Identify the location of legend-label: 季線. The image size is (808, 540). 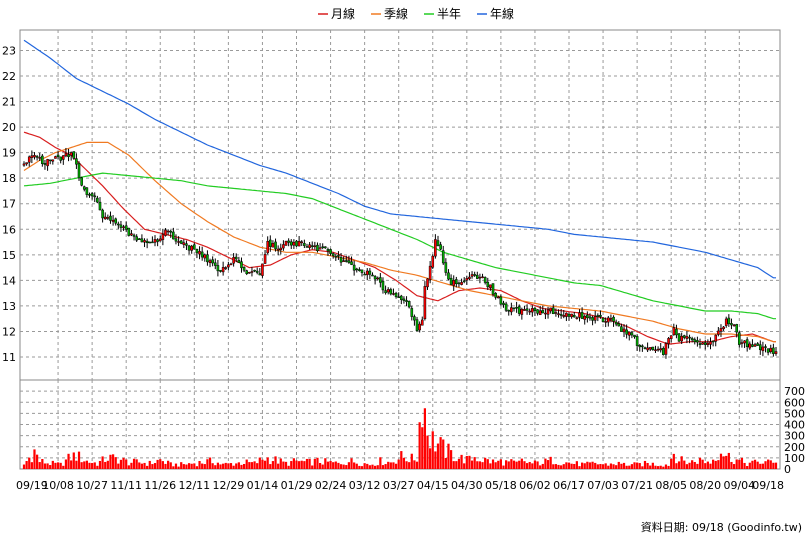
(396, 13).